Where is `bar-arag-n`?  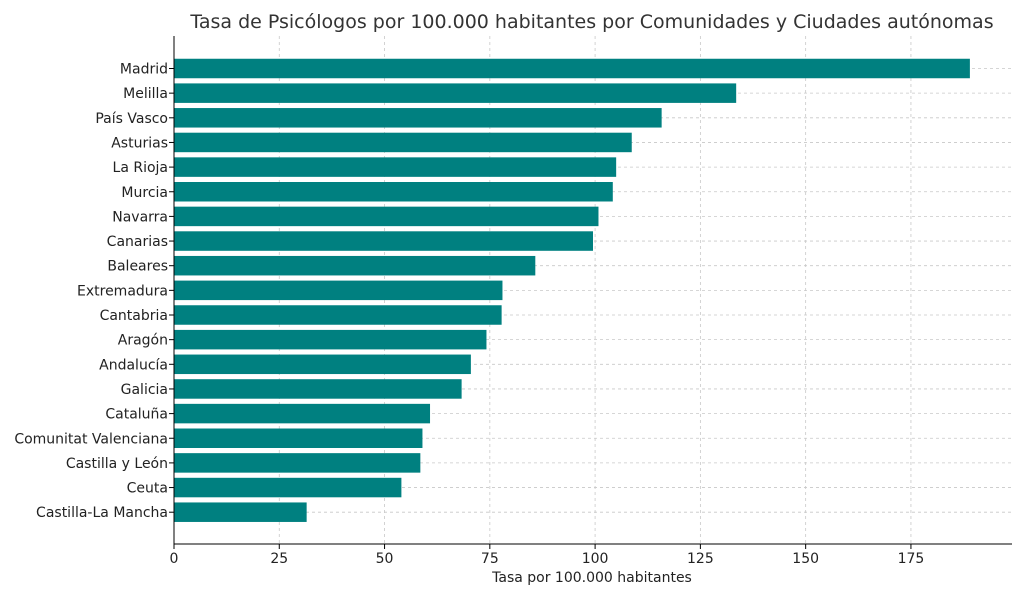 bar-arag-n is located at coordinates (330, 339).